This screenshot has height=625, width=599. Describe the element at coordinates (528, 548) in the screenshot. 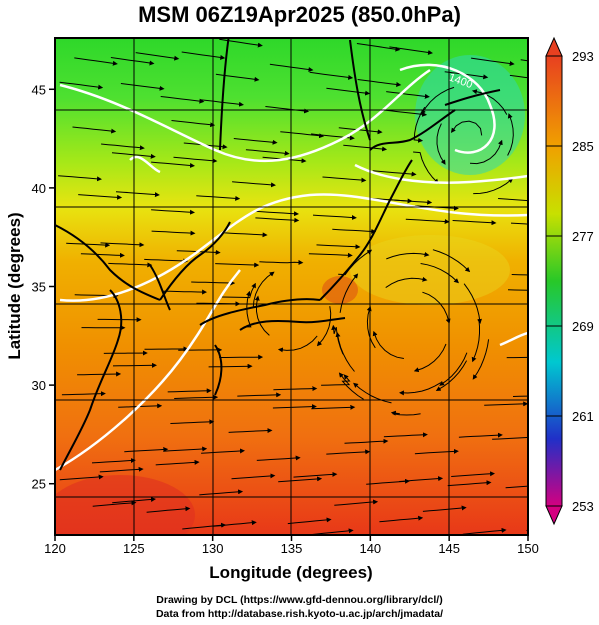

I see `x-tick-label: 150` at that location.